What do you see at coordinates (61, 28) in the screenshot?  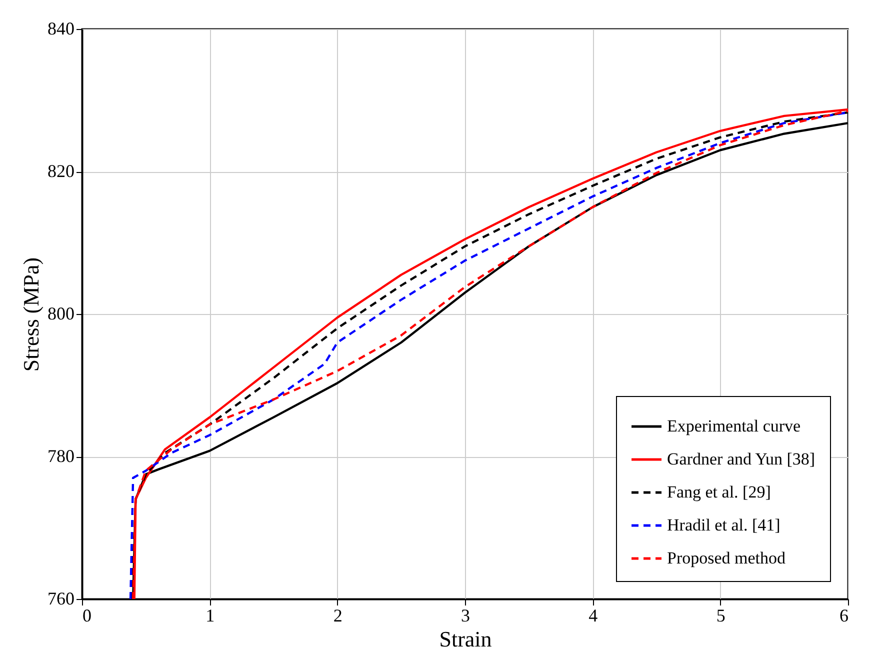 I see `y-tick-label: 840` at bounding box center [61, 28].